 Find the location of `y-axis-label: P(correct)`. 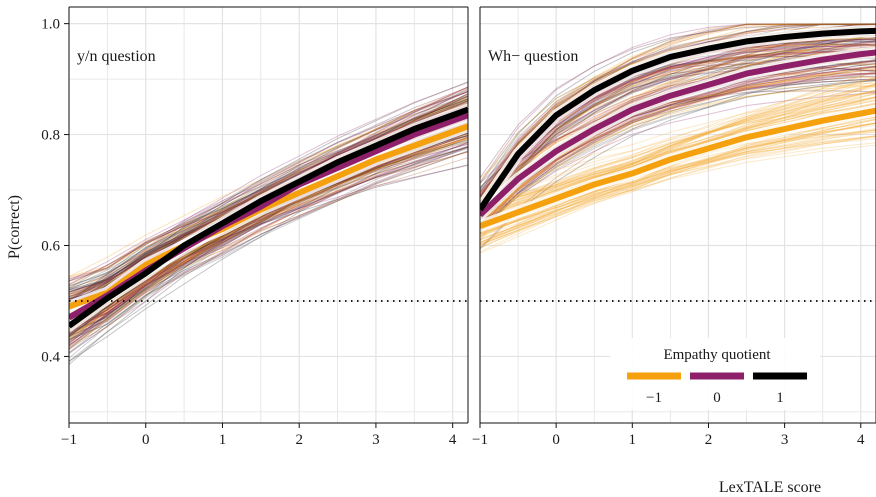

y-axis-label: P(correct) is located at coordinates (14, 227).